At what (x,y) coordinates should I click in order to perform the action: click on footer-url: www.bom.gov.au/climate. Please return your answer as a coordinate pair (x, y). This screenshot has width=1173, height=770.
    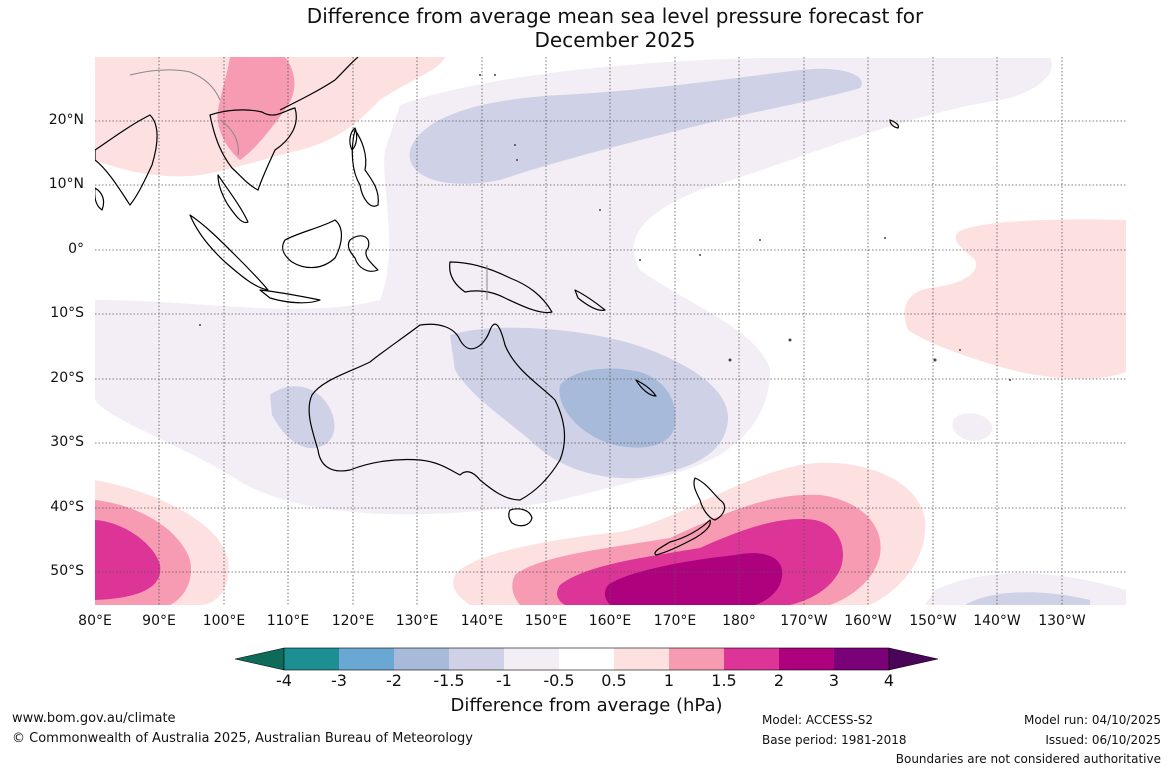
    Looking at the image, I should click on (94, 718).